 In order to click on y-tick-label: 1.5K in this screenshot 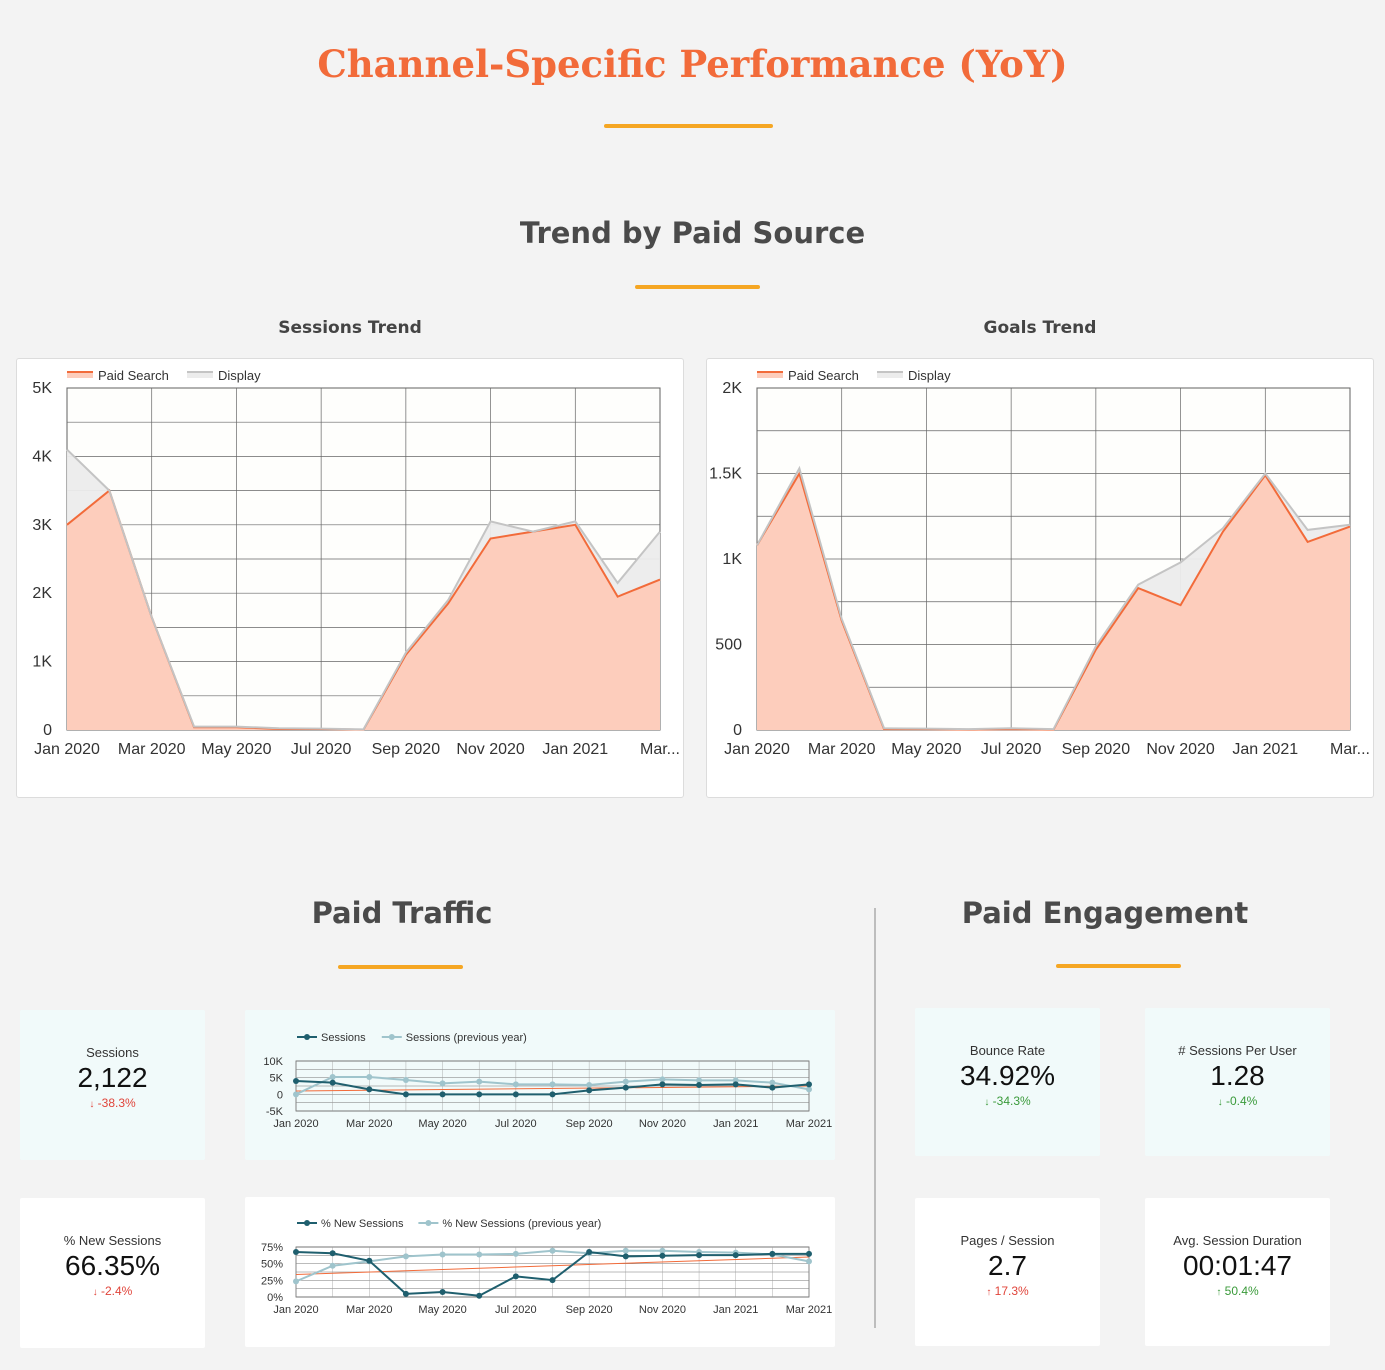, I will do `click(725, 474)`.